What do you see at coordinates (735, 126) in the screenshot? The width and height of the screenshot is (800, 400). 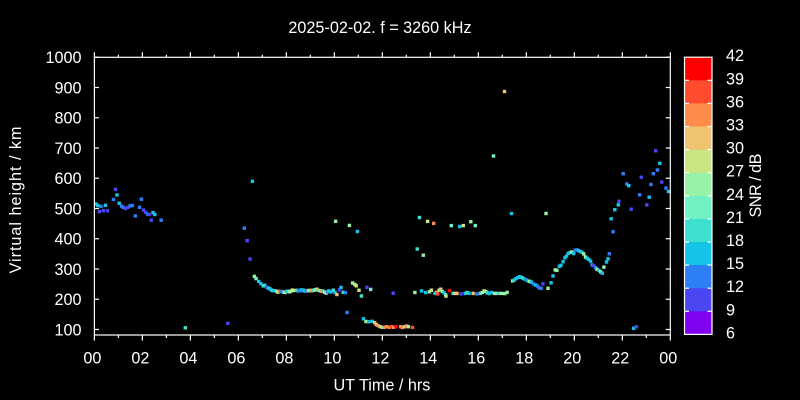 I see `svg-text: 33` at bounding box center [735, 126].